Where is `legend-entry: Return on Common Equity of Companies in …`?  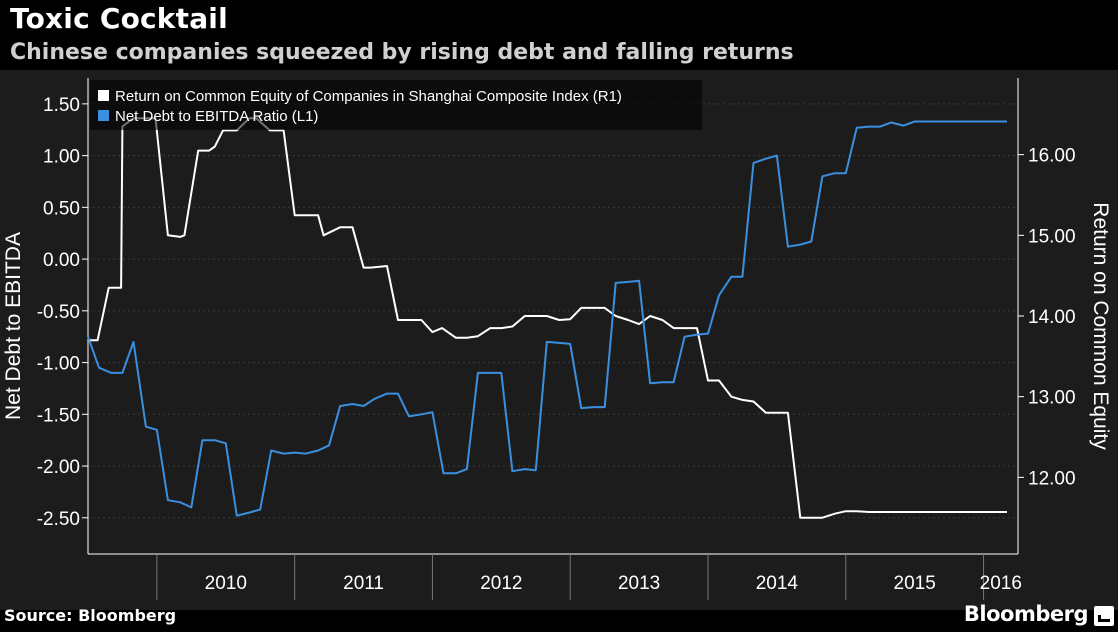
legend-entry: Return on Common Equity of Companies in … is located at coordinates (368, 96).